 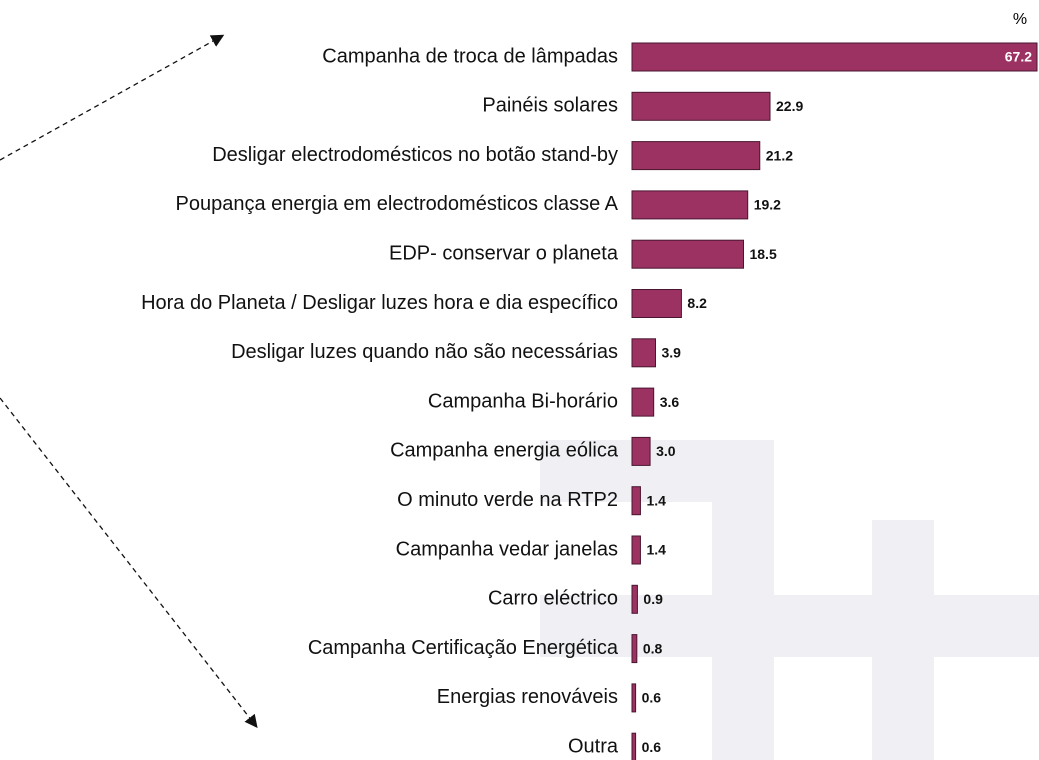 What do you see at coordinates (1020, 19) in the screenshot?
I see `unit-label: %` at bounding box center [1020, 19].